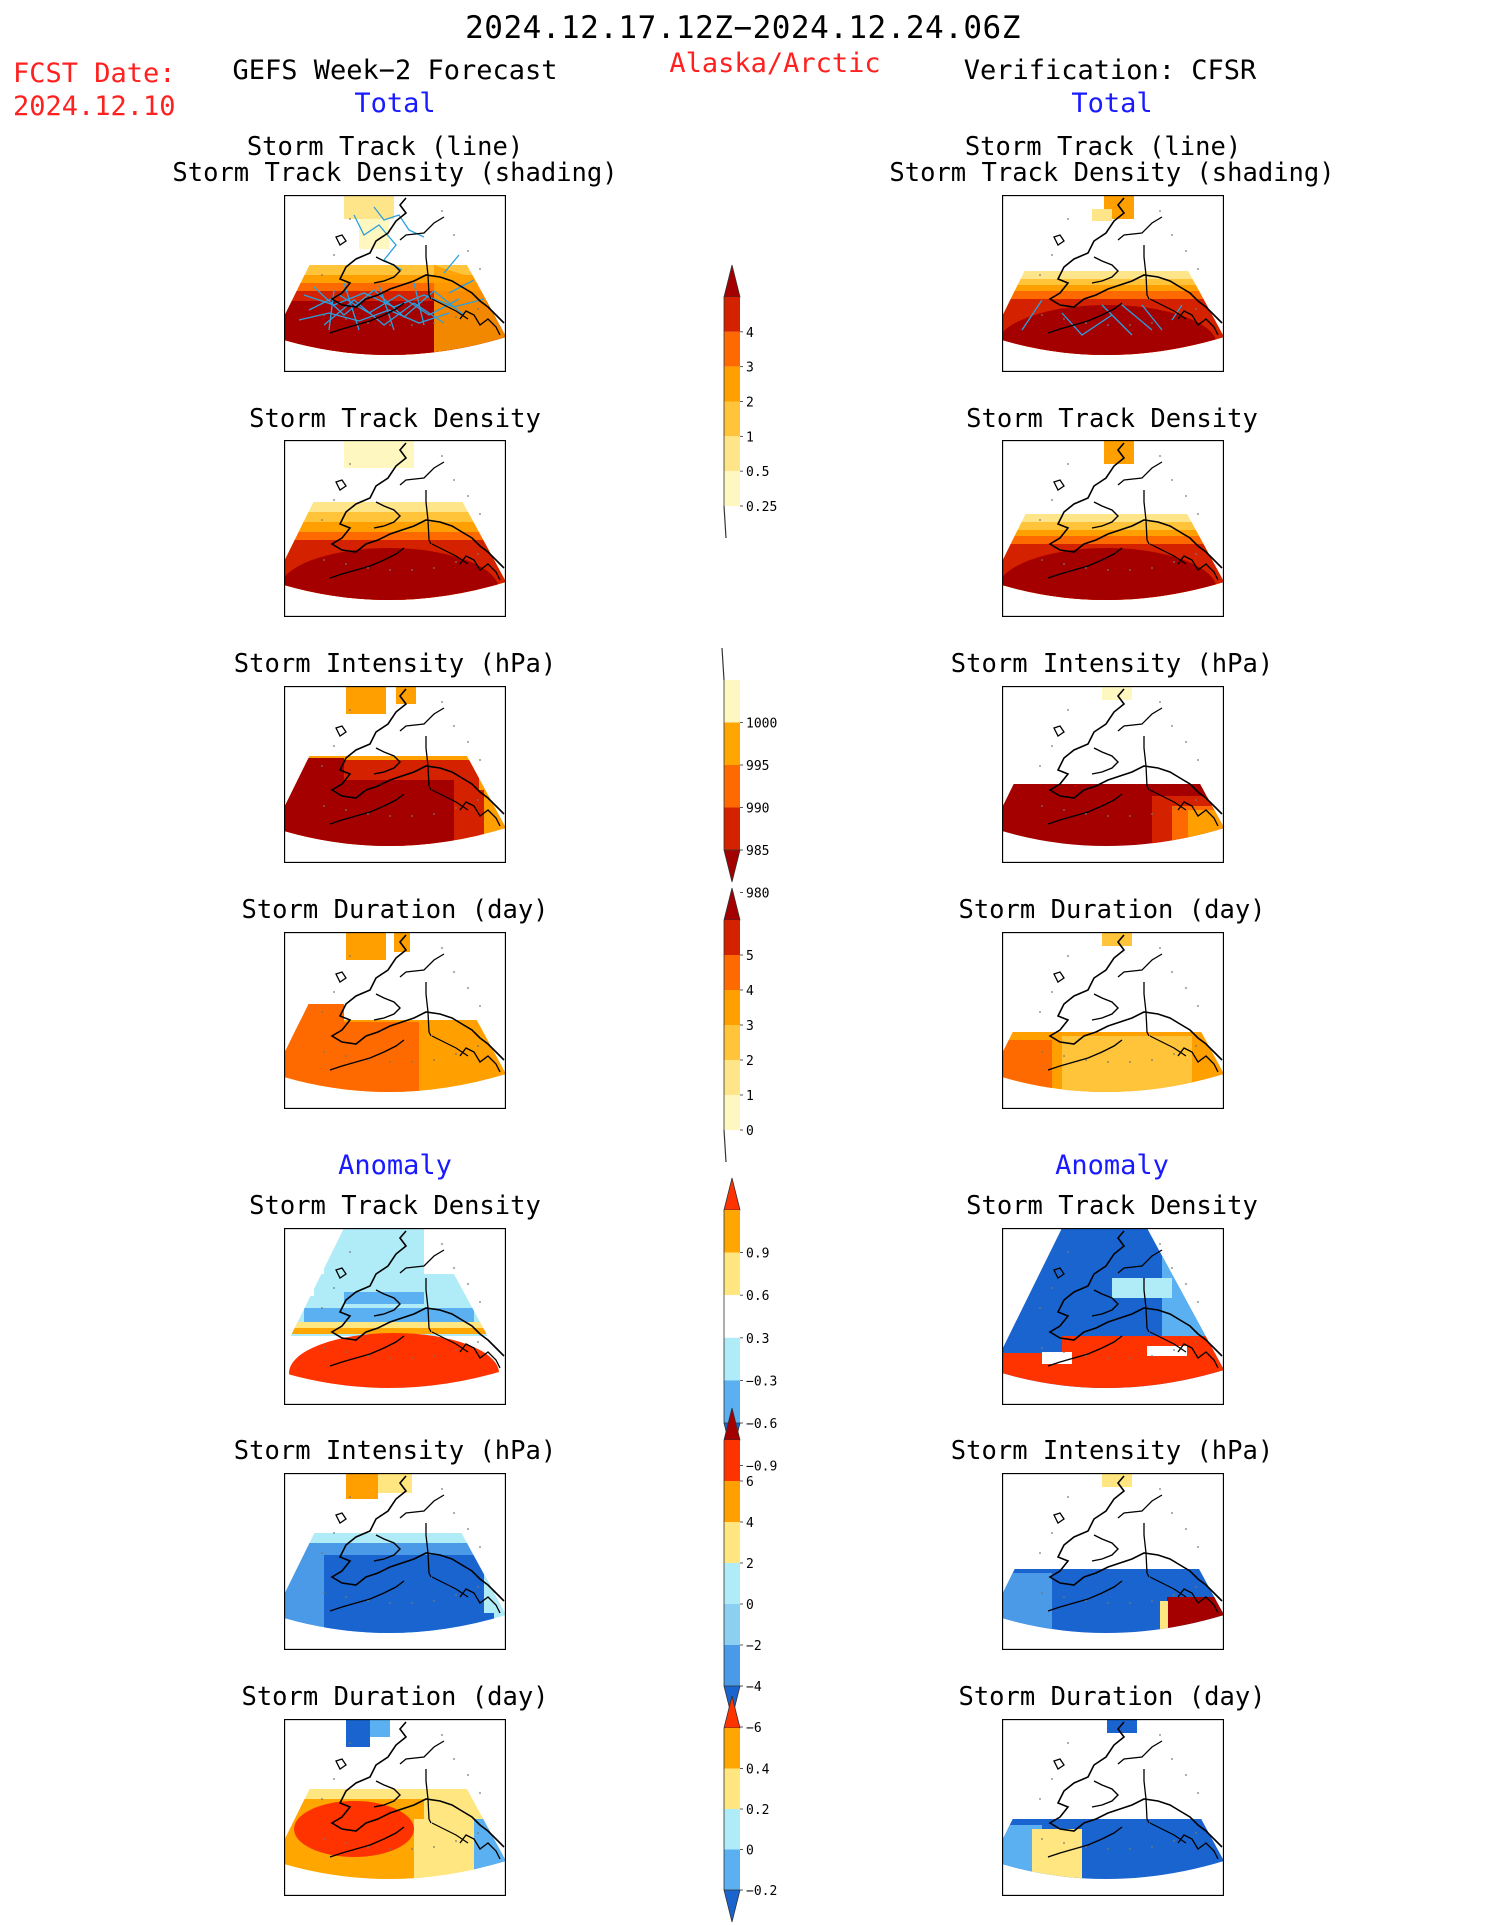 The image size is (1487, 1925). I want to click on colorbar-label: −0.3, so click(761, 1381).